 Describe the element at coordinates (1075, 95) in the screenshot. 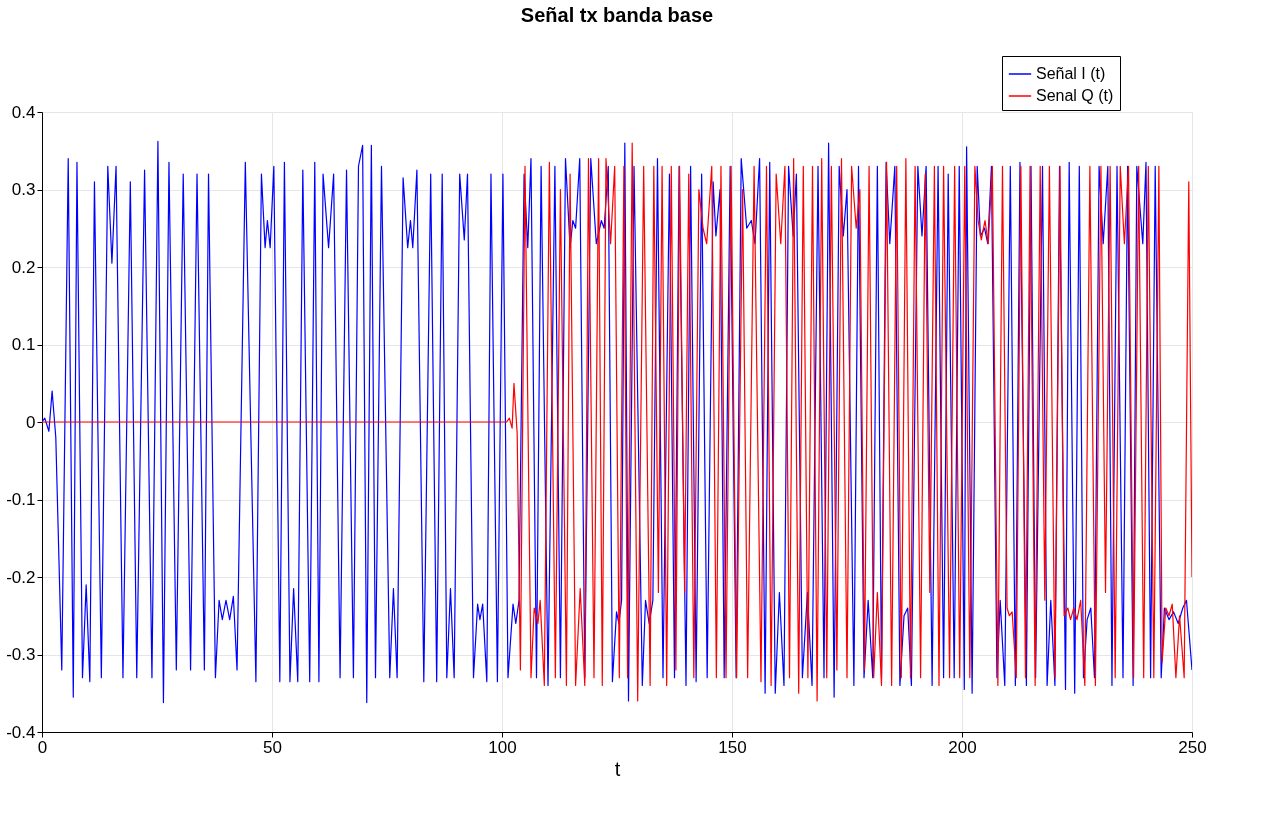

I see `legend-label: Senal Q (t)` at that location.